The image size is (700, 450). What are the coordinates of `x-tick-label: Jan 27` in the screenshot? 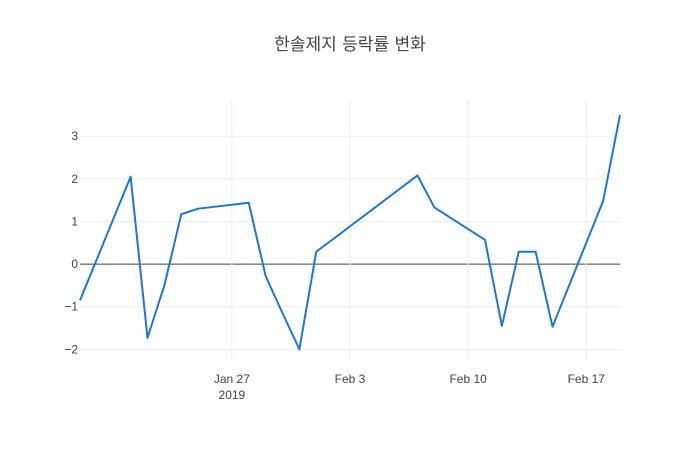 It's located at (232, 379).